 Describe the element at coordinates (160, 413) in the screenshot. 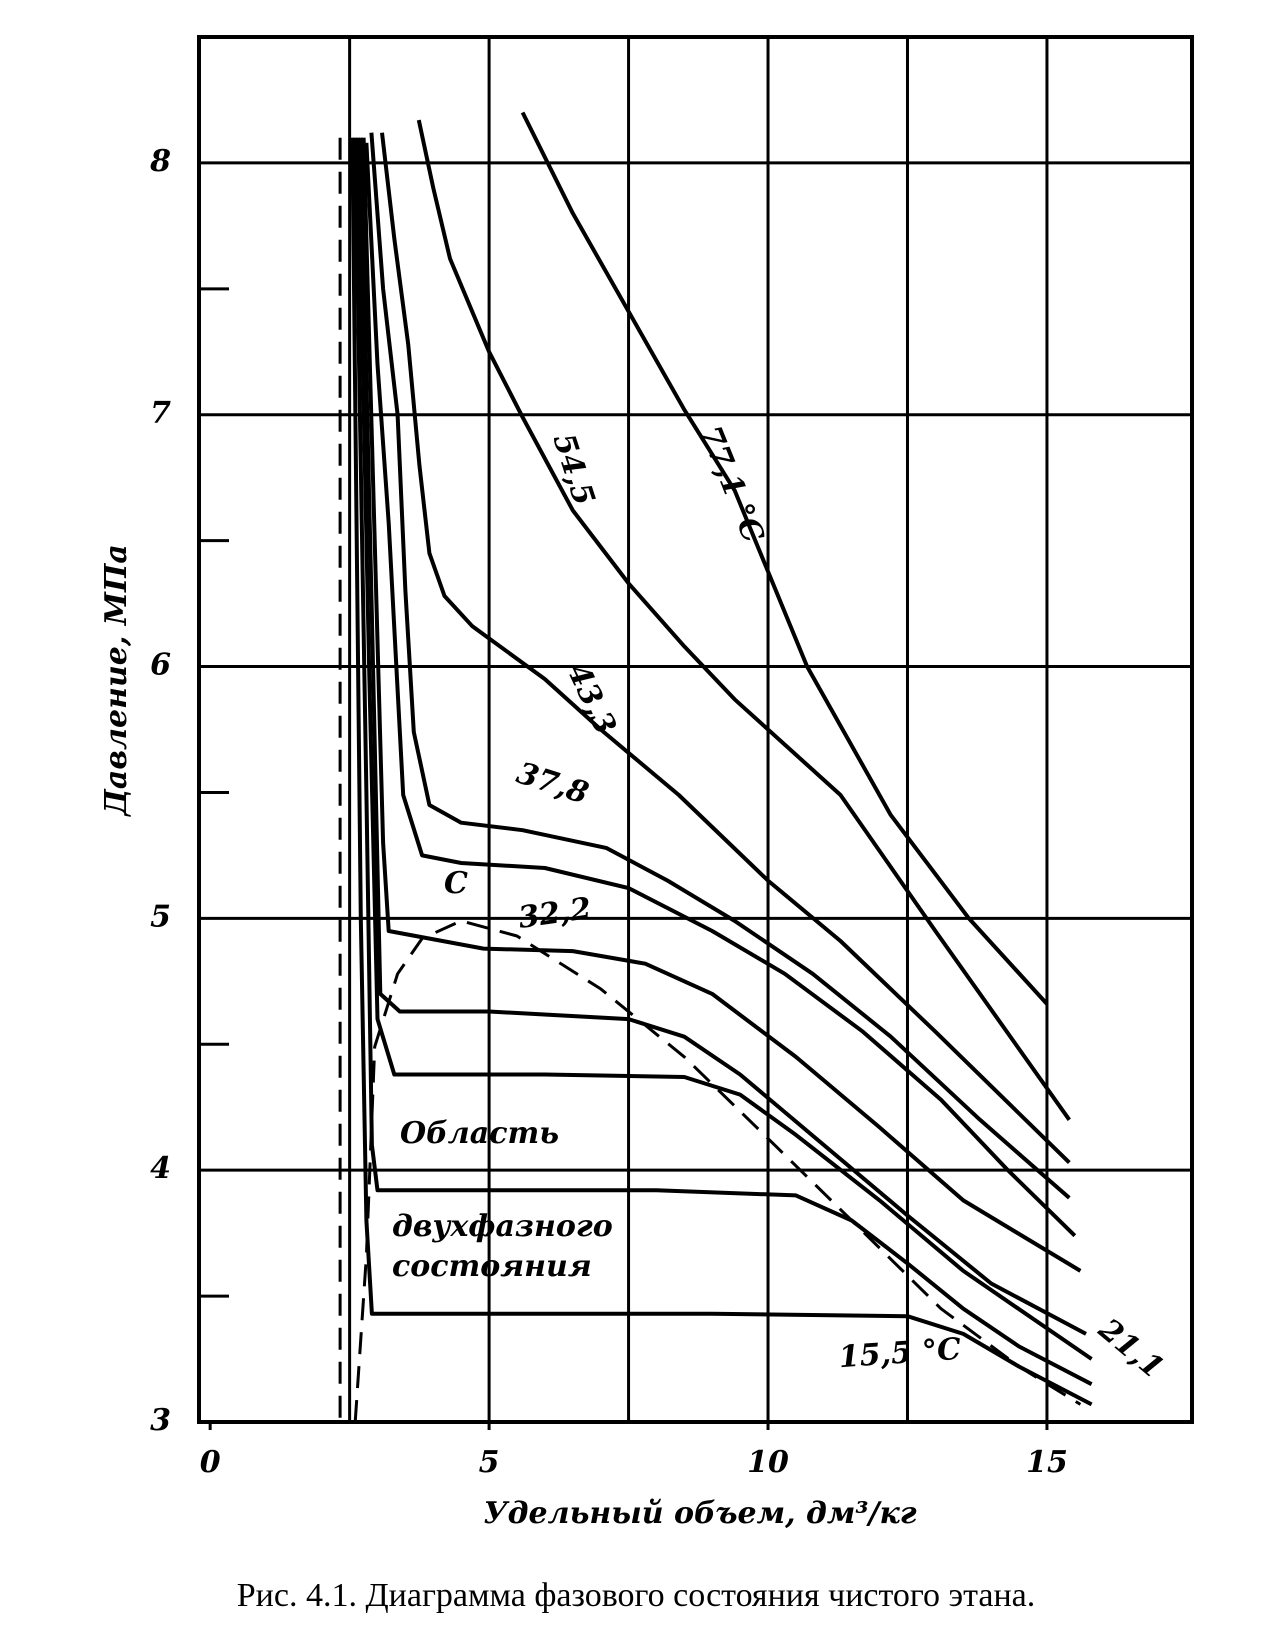

I see `y-tick-label: 7` at that location.